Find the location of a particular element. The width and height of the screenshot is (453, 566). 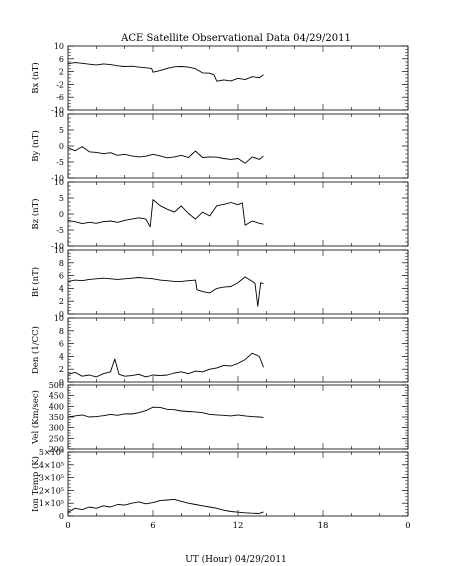

y-tick-label: 5×10⁵ is located at coordinates (51, 452).